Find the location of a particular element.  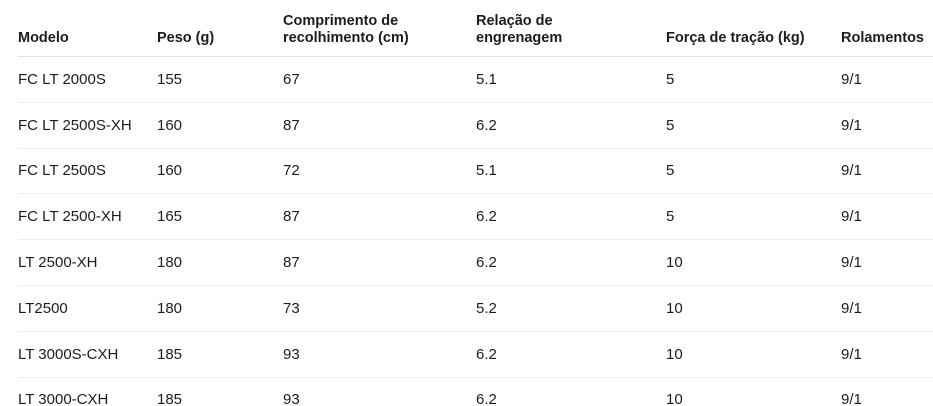

table-row: FC LT 2500S 160 72 5.1 5 9/1 is located at coordinates (475, 171).